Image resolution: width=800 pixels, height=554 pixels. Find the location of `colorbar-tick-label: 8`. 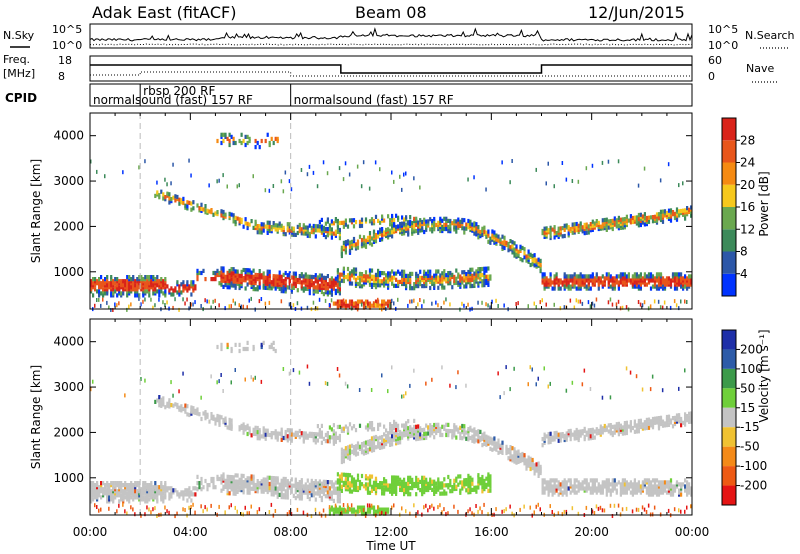

colorbar-tick-label: 8 is located at coordinates (744, 252).